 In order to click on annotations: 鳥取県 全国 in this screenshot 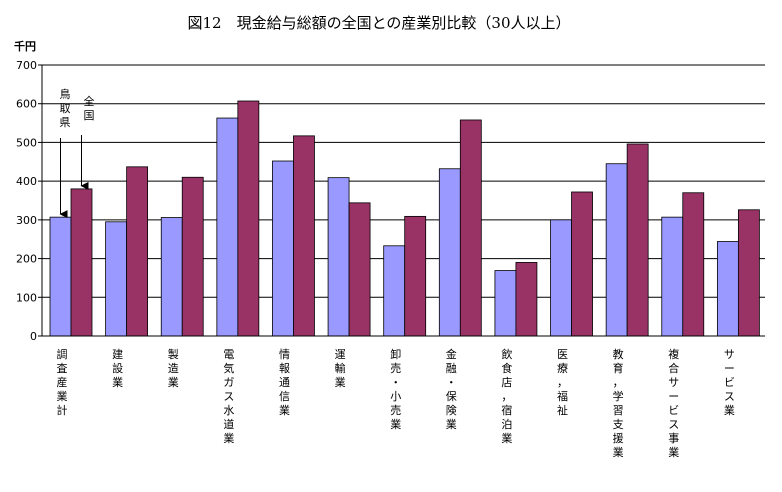, I will do `click(77, 153)`.